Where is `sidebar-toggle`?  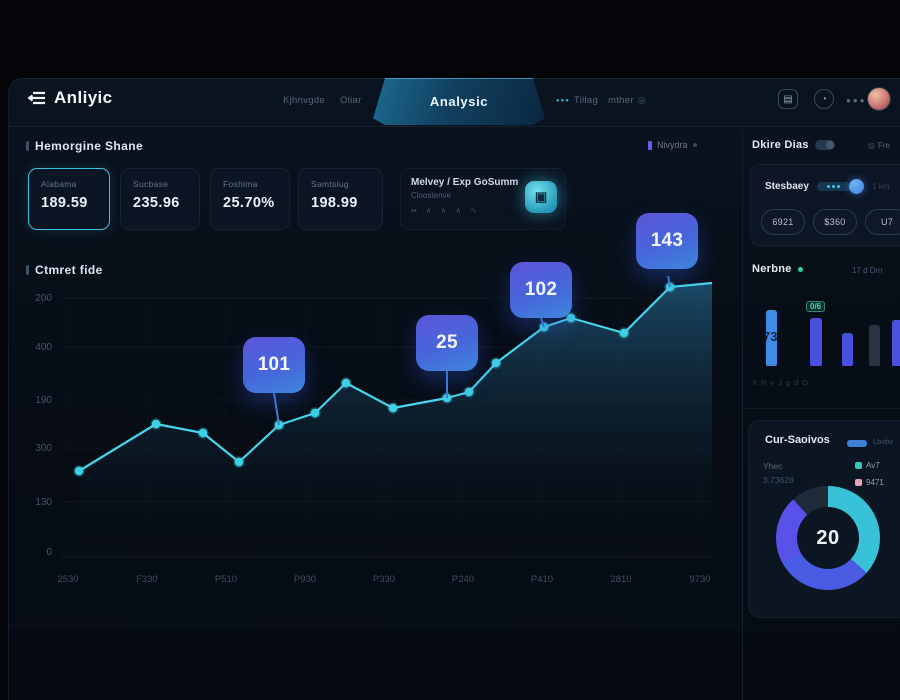 sidebar-toggle is located at coordinates (824, 145).